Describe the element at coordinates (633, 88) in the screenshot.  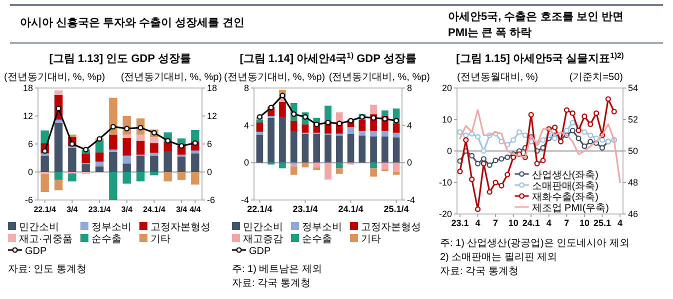
I see `y2-tick-label: 54` at that location.